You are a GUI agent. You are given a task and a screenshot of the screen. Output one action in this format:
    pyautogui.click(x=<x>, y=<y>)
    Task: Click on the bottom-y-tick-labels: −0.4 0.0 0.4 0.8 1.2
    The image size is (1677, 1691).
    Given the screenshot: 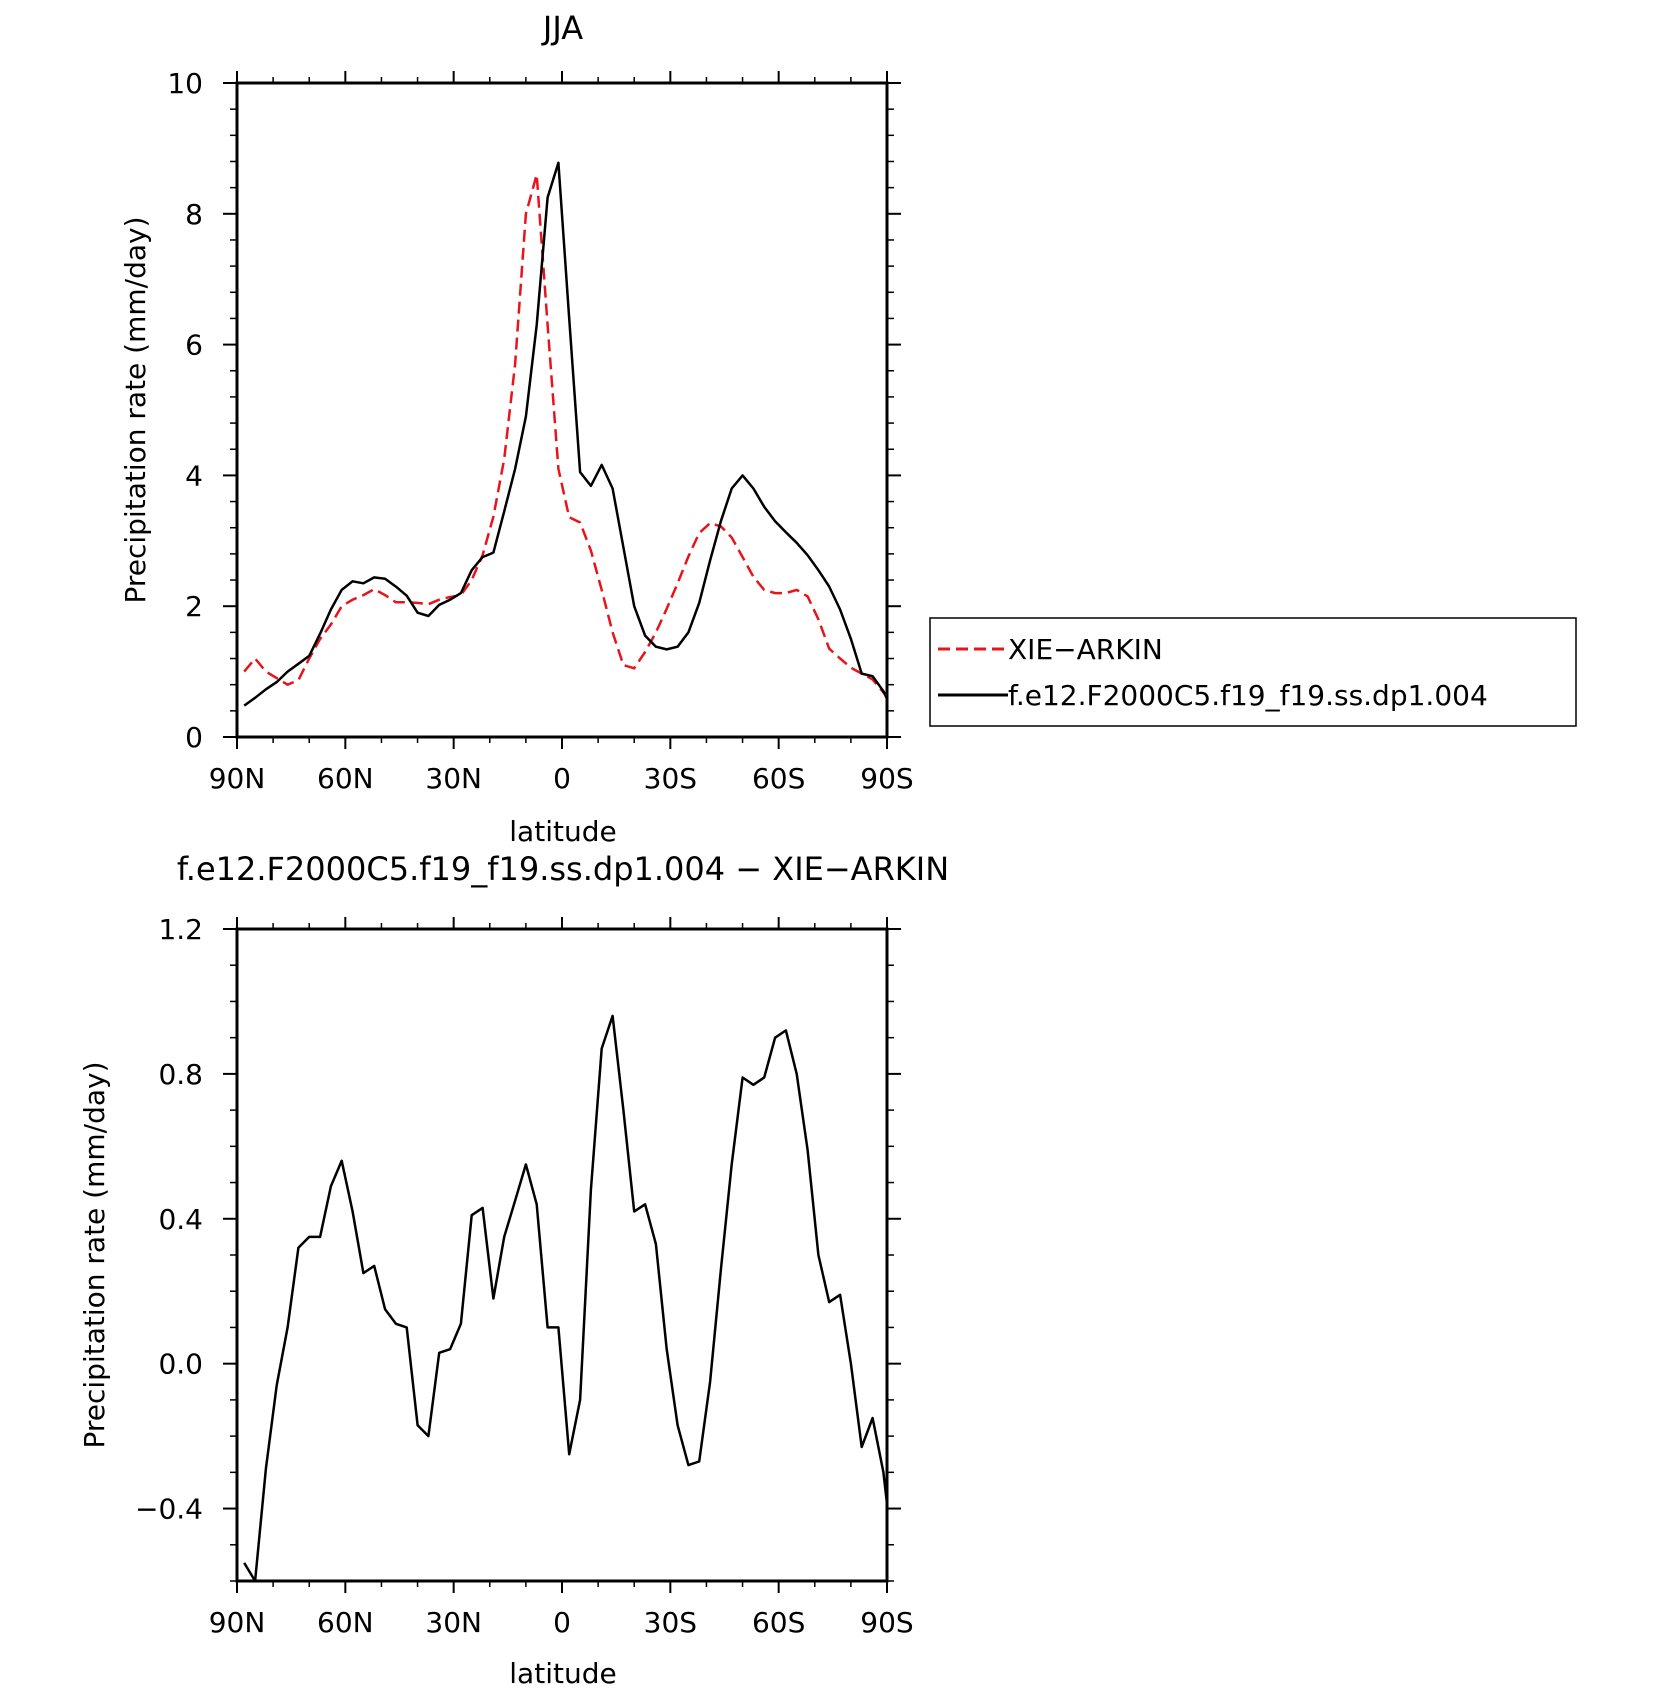 What is the action you would take?
    pyautogui.click(x=169, y=1219)
    